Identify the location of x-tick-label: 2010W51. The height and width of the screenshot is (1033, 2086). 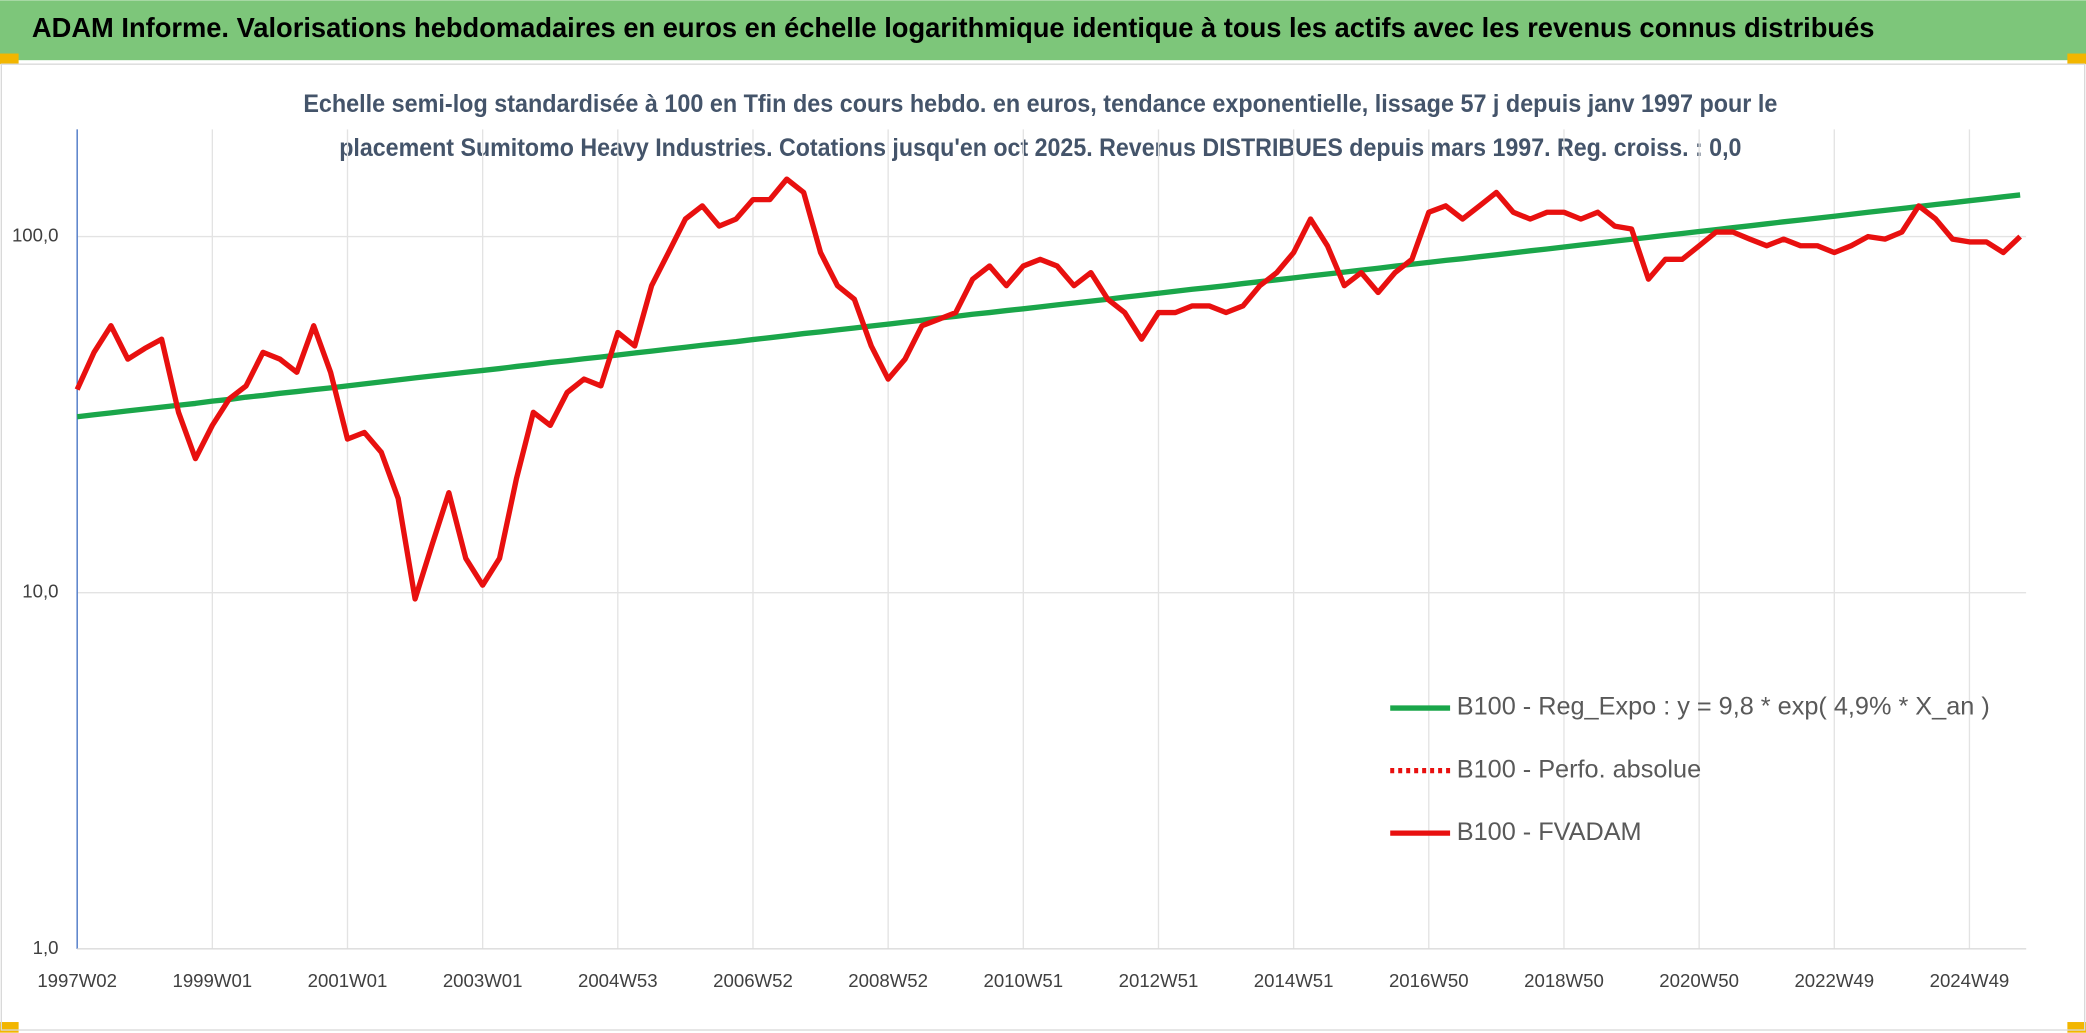
(1023, 980).